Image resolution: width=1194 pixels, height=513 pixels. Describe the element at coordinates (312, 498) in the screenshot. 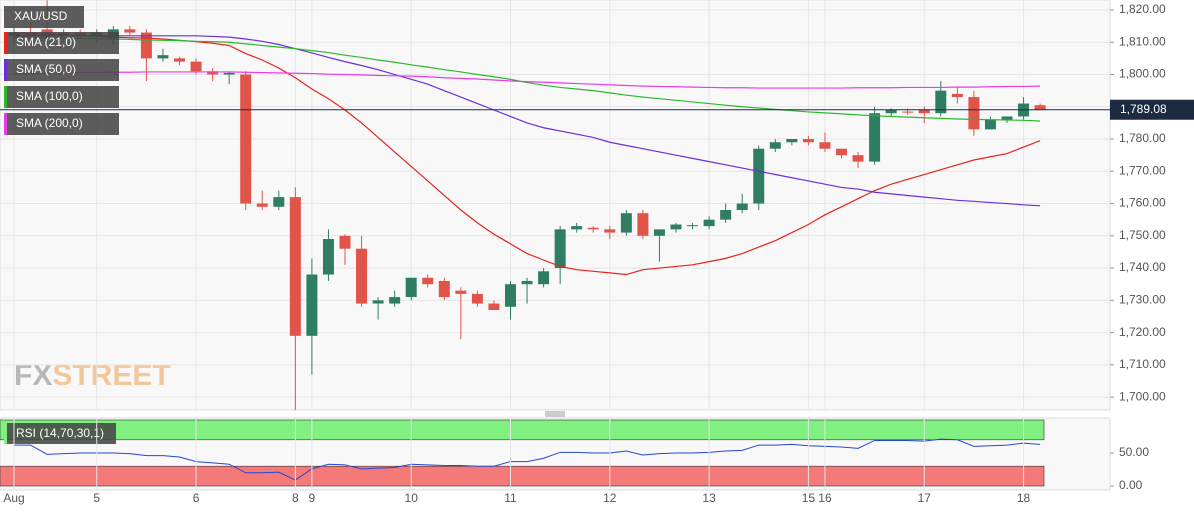

I see `x-tick-label: 9` at that location.